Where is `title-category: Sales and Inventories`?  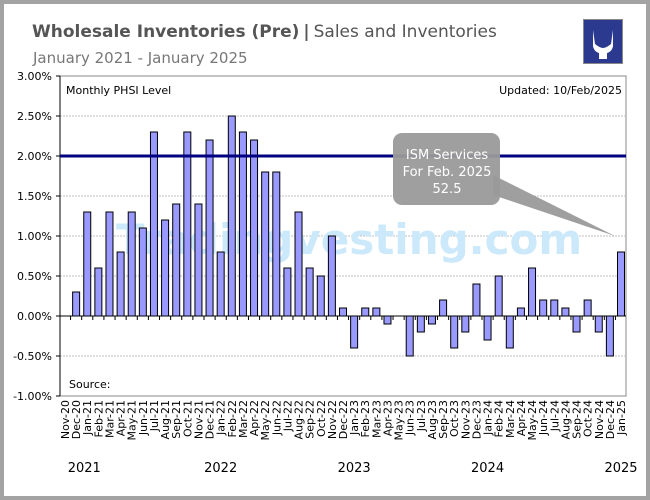
title-category: Sales and Inventories is located at coordinates (405, 32).